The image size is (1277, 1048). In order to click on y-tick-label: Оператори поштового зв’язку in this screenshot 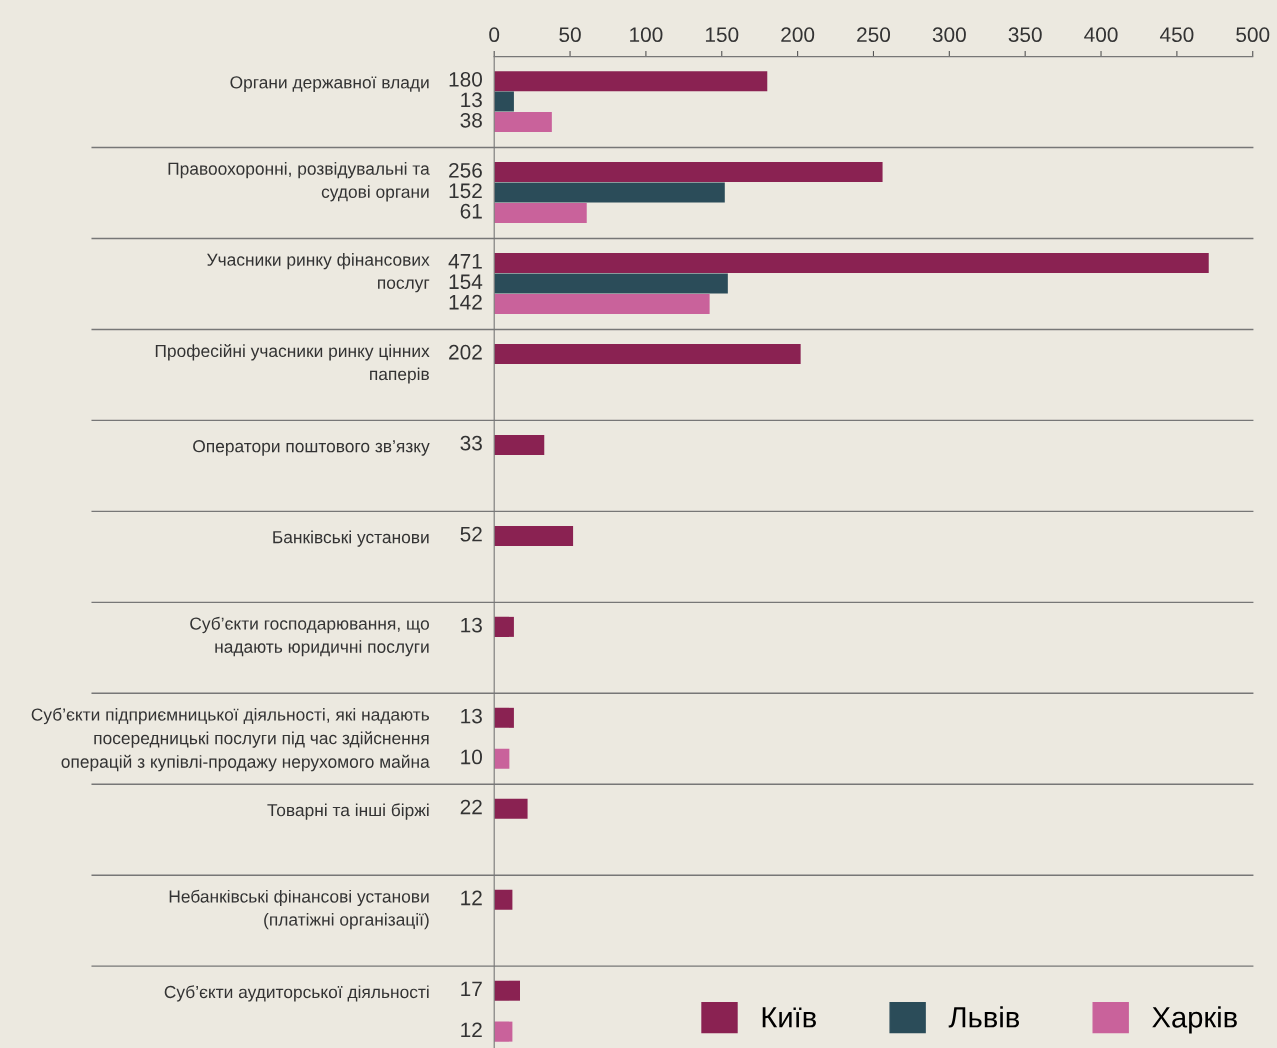, I will do `click(311, 448)`.